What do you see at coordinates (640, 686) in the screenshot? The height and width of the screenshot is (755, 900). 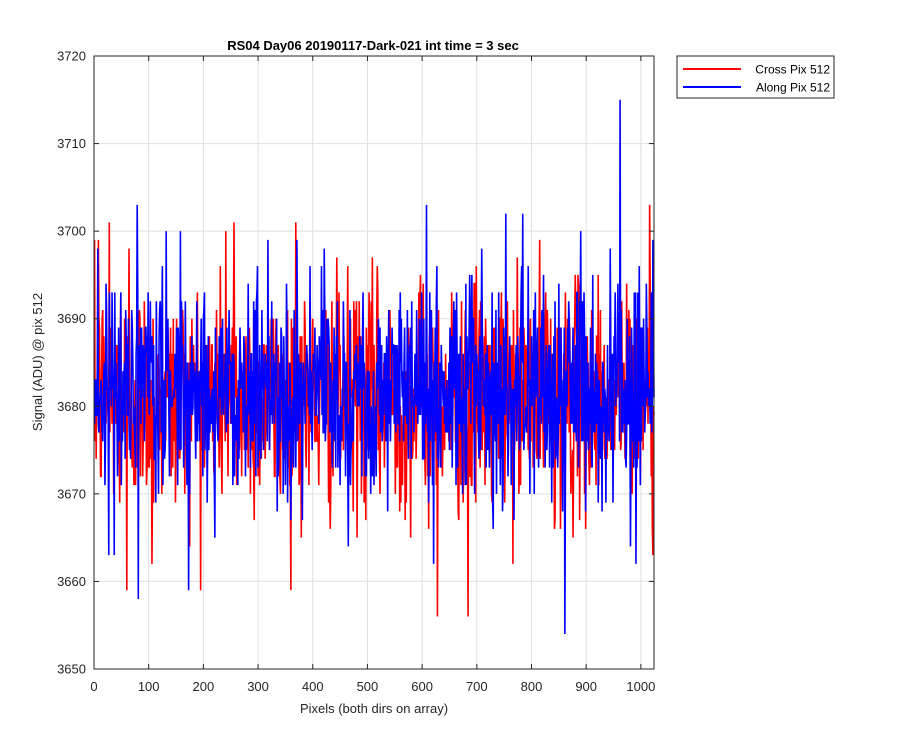 I see `x-tick-label: 1000` at bounding box center [640, 686].